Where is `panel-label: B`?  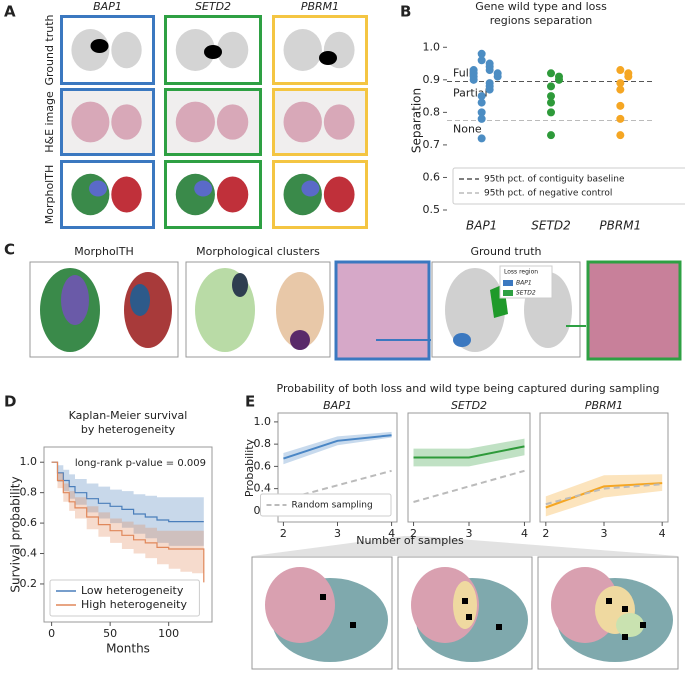 panel-label: B is located at coordinates (405, 12).